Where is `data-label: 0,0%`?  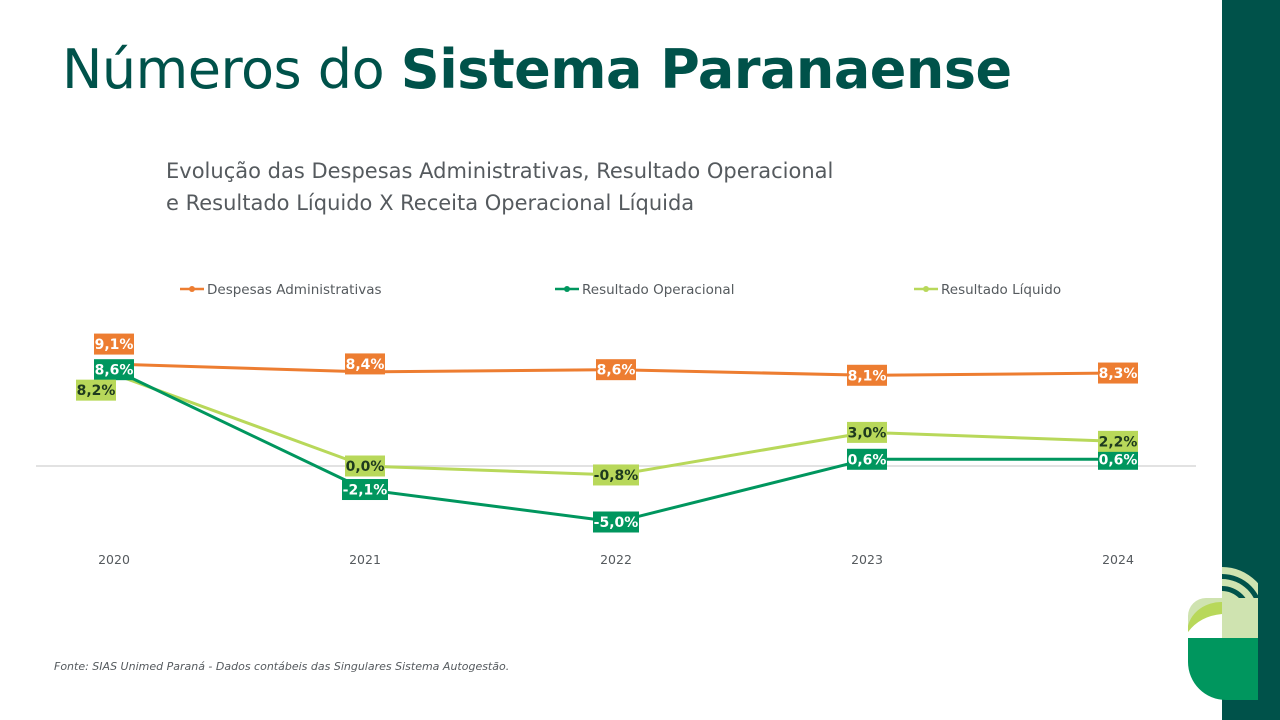 data-label: 0,0% is located at coordinates (365, 466).